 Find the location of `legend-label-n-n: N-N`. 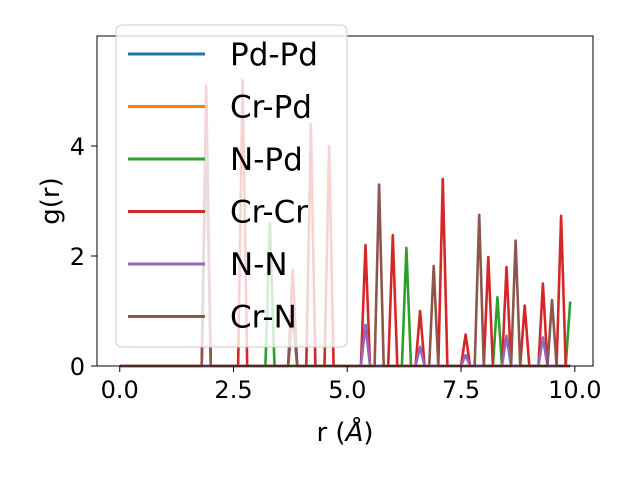

legend-label-n-n: N-N is located at coordinates (259, 265).